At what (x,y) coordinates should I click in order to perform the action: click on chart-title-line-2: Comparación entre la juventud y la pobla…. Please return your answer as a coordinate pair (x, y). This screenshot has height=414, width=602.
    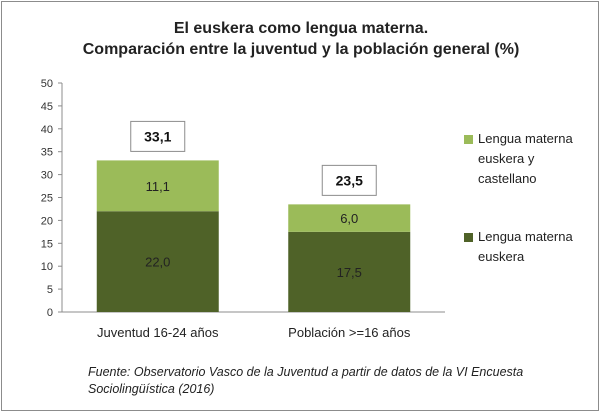
    Looking at the image, I should click on (301, 49).